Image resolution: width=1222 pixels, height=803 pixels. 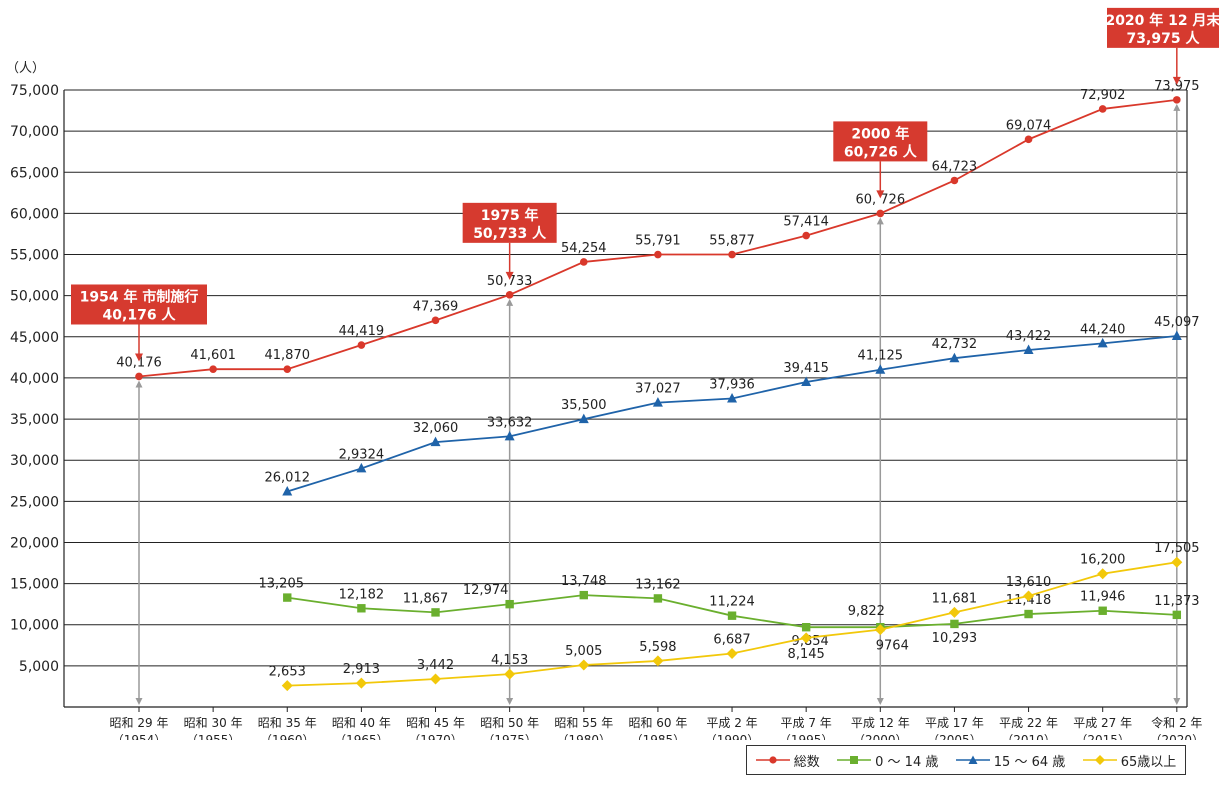 I want to click on x-tick-label-era: 昭和 45 年, so click(x=435, y=723).